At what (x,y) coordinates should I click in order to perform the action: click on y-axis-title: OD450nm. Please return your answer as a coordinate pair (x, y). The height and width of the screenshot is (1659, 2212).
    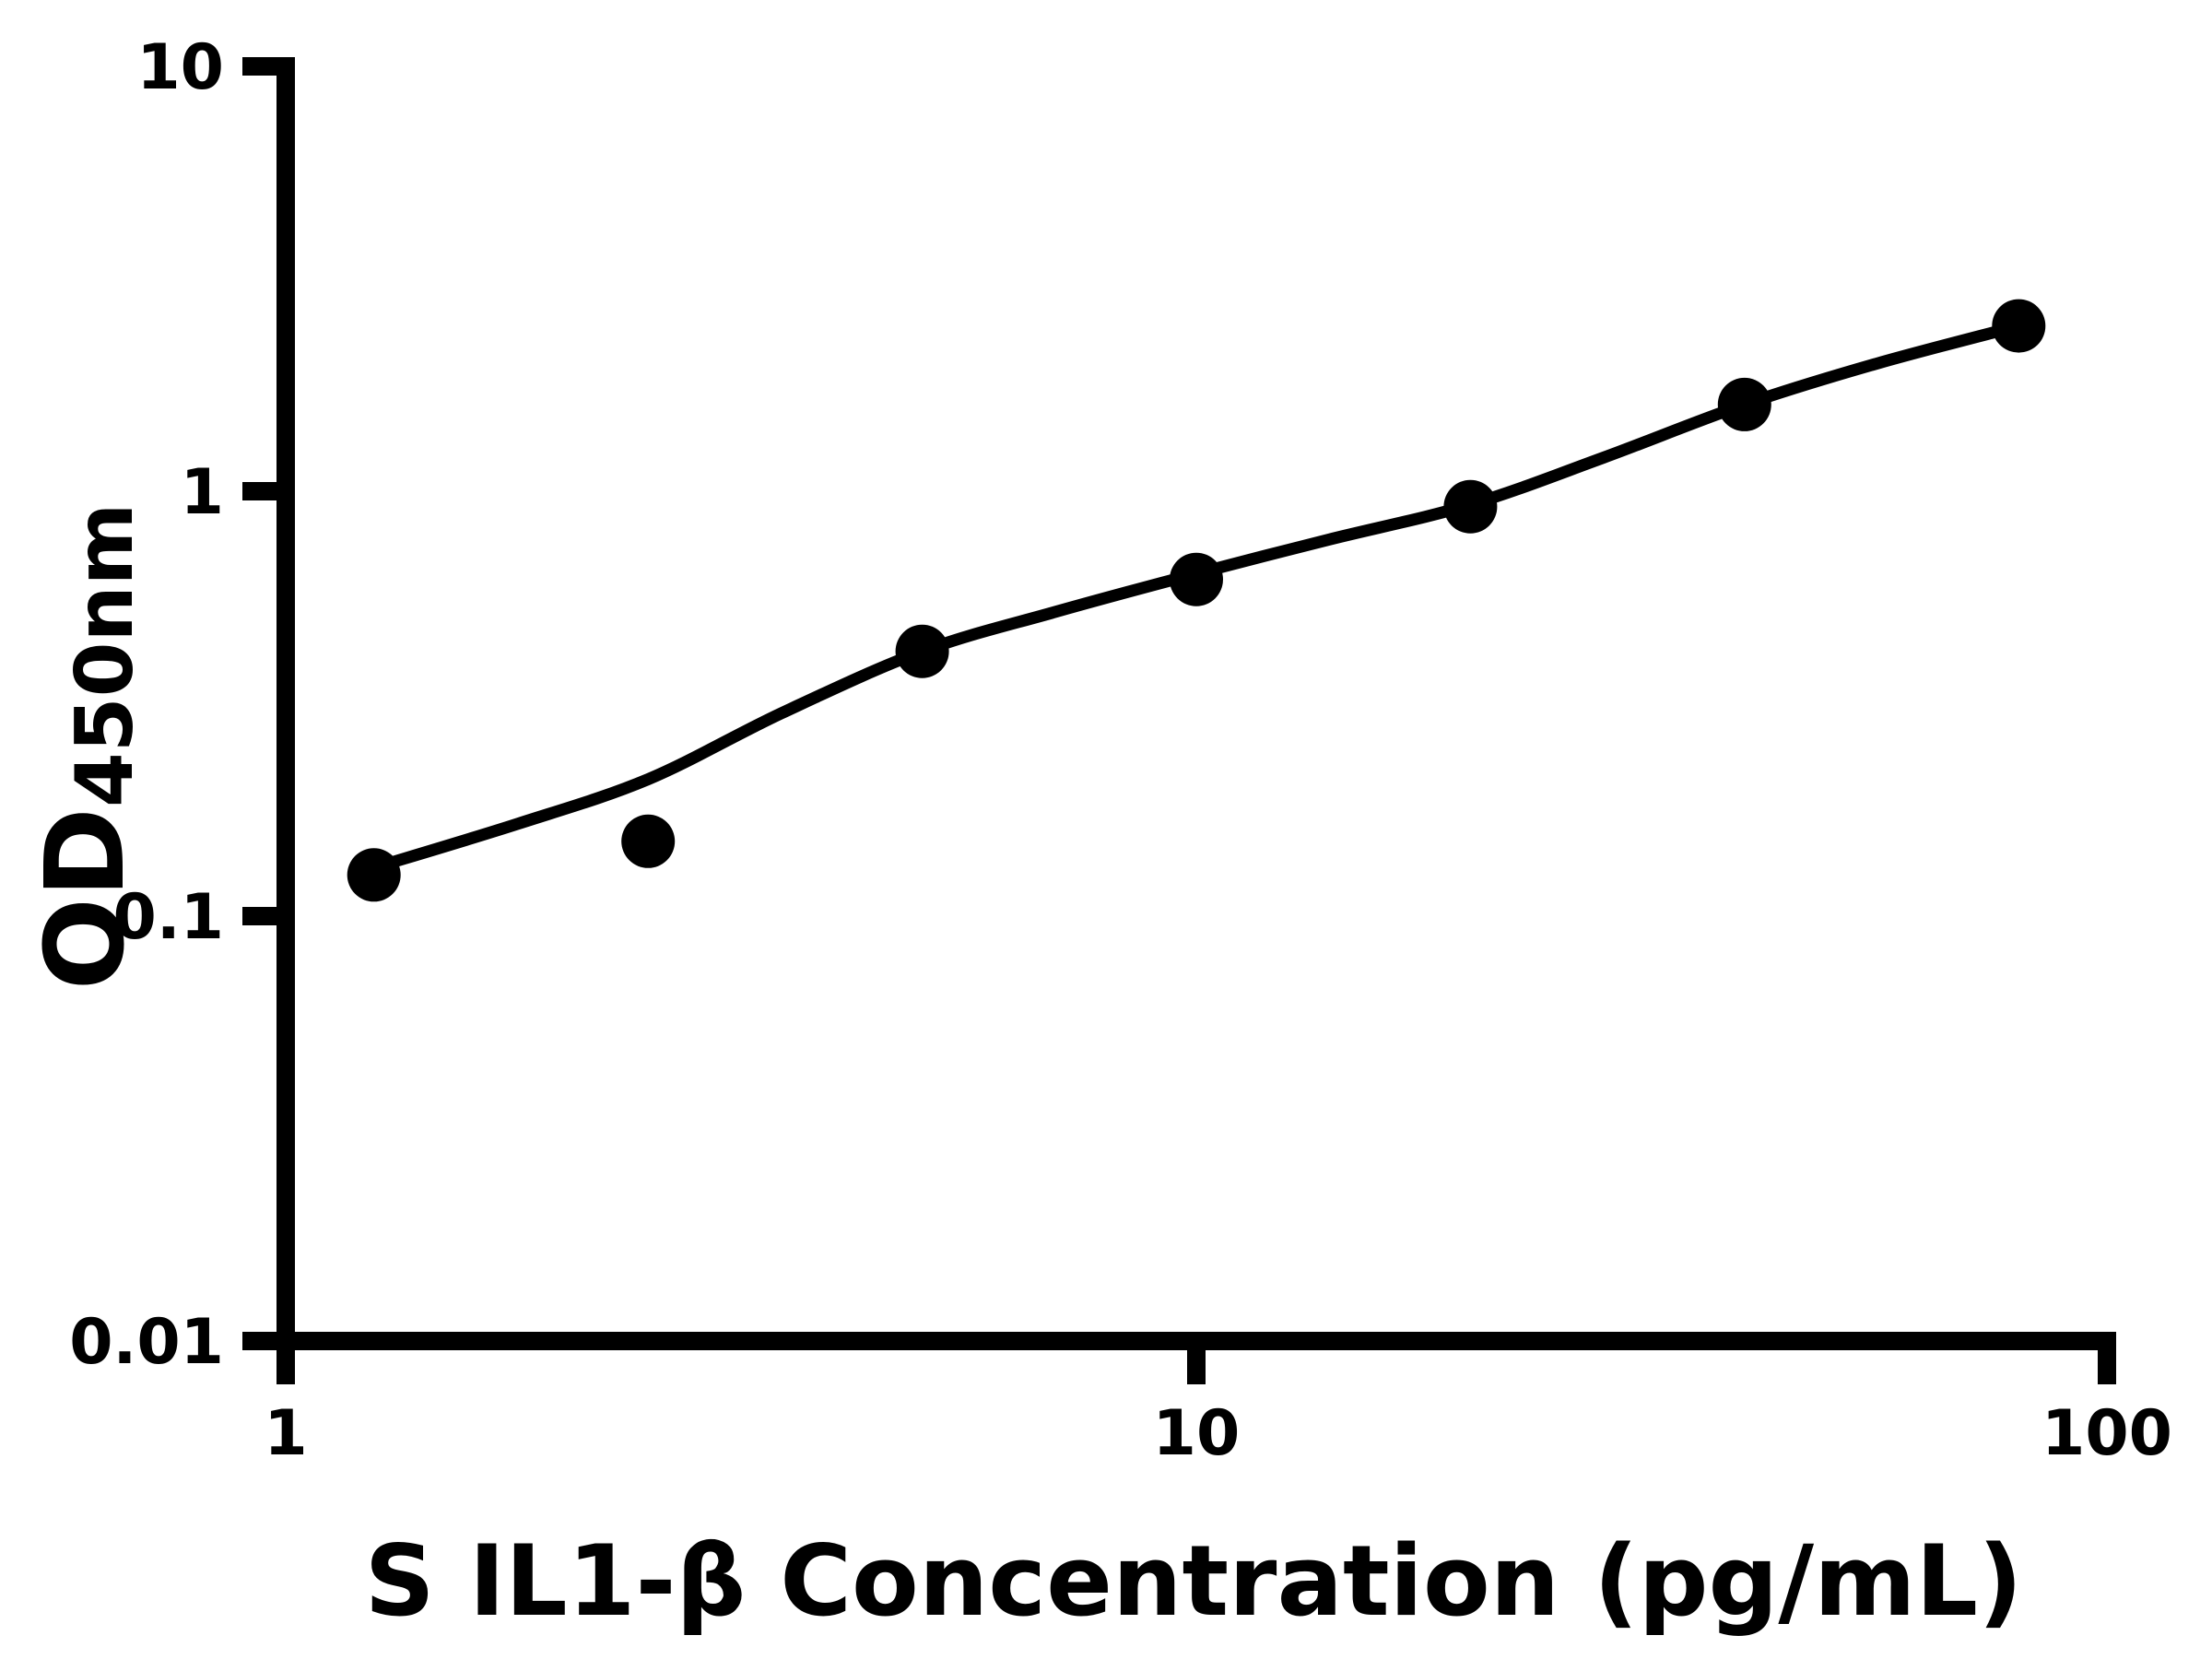
    Looking at the image, I should click on (86, 747).